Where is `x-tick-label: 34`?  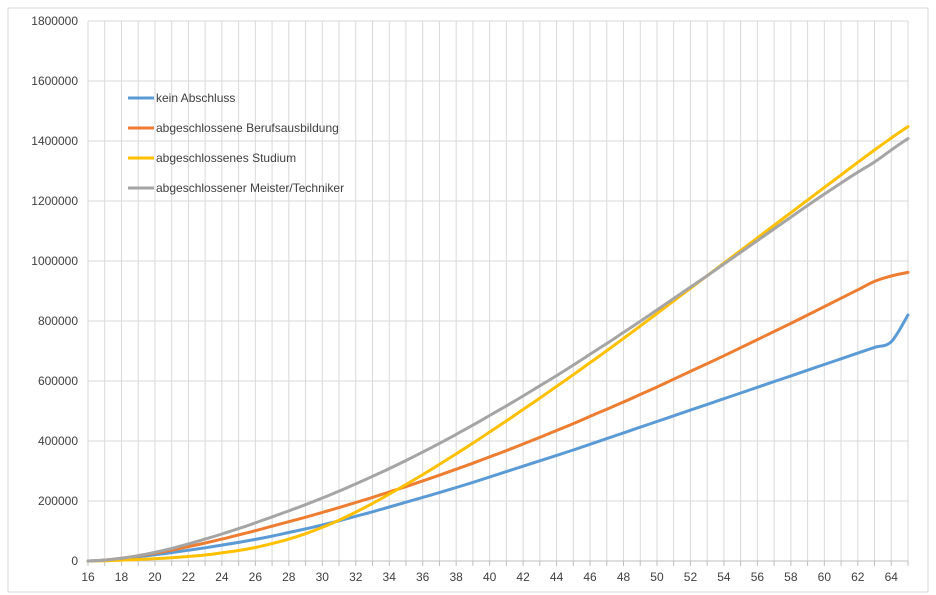 x-tick-label: 34 is located at coordinates (390, 577).